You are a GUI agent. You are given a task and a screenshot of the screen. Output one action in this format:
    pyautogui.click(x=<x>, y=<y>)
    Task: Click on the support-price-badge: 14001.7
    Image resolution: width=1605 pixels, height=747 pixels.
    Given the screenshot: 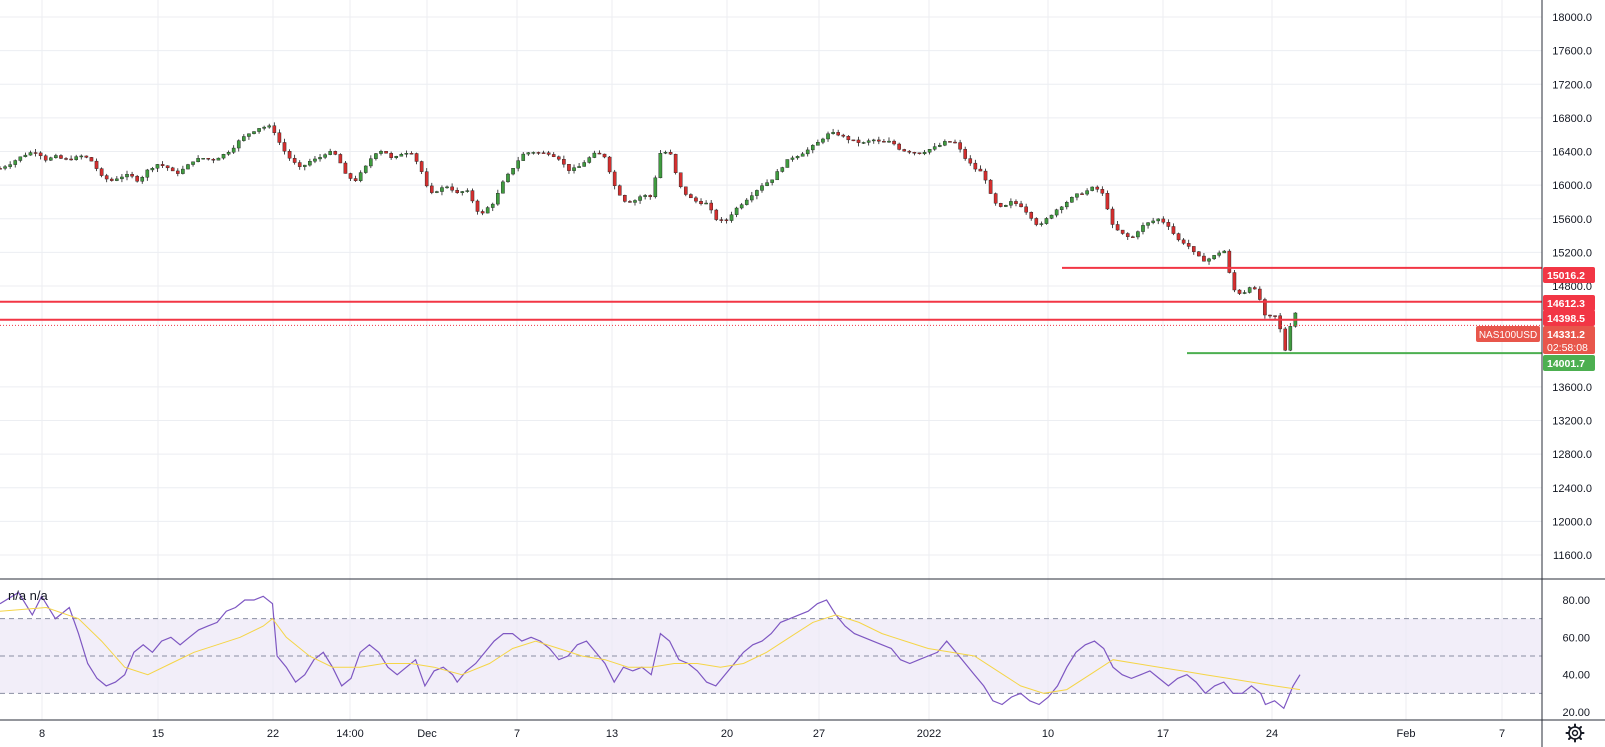 What is the action you would take?
    pyautogui.click(x=1566, y=364)
    